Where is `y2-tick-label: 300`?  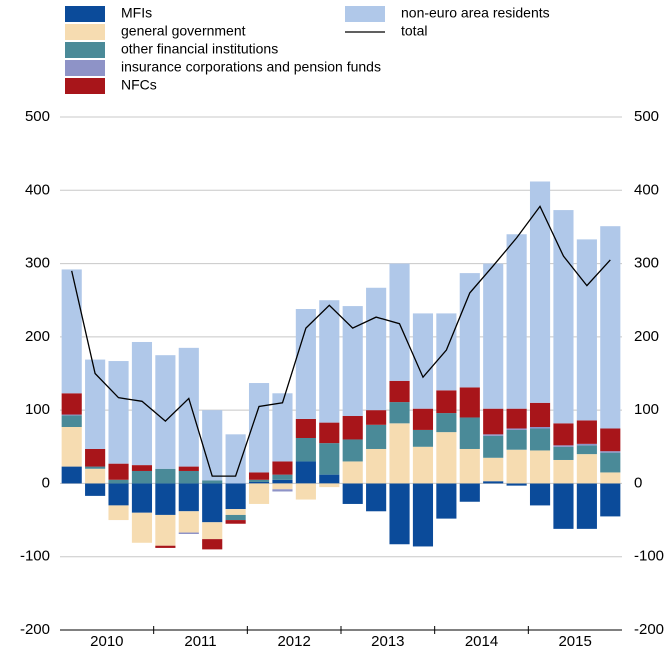 y2-tick-label: 300 is located at coordinates (646, 263).